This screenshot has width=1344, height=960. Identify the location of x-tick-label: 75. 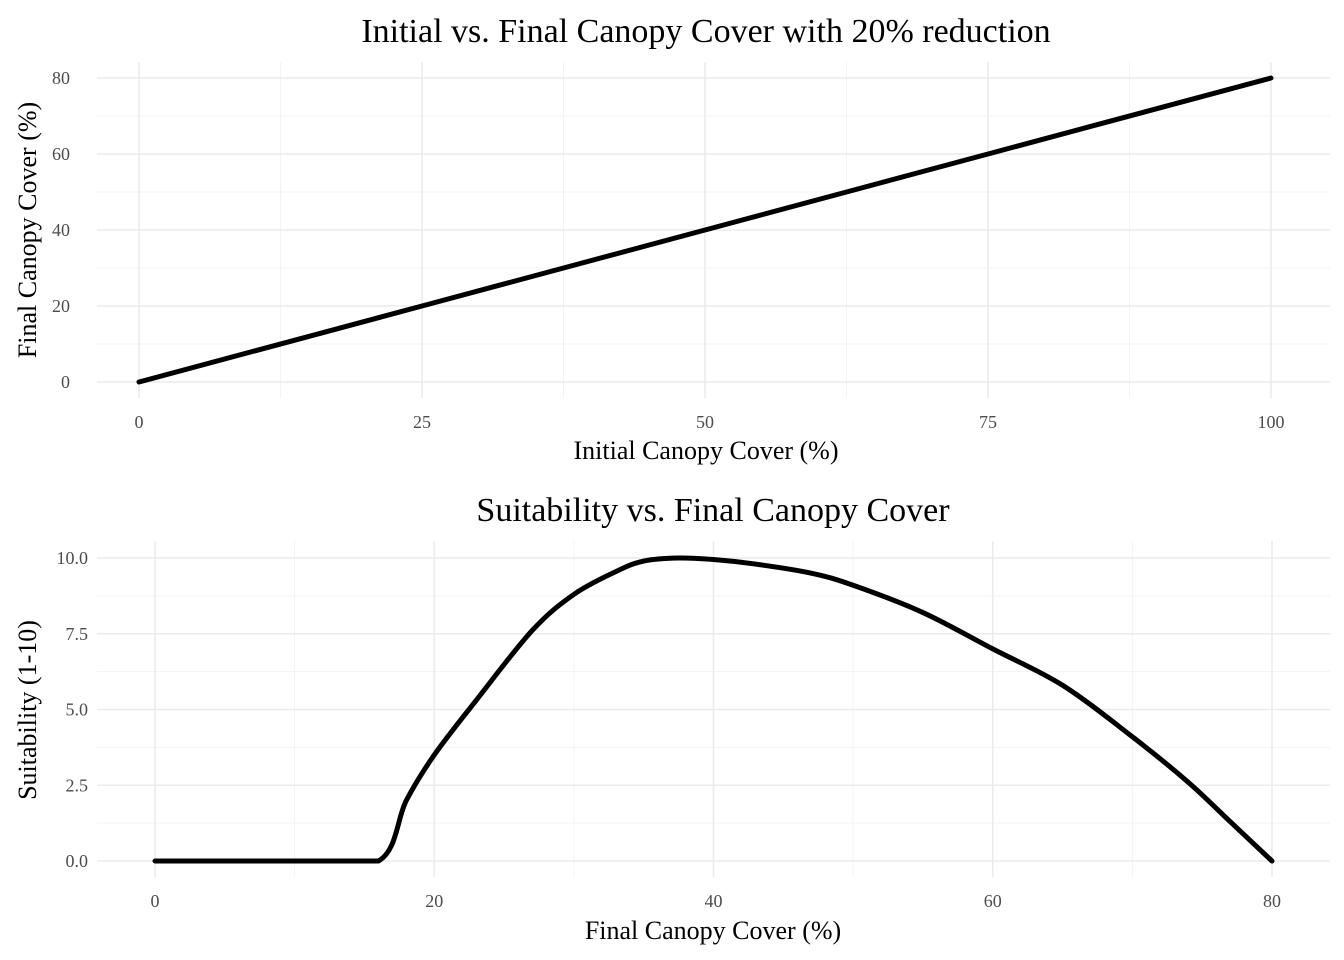
(988, 422).